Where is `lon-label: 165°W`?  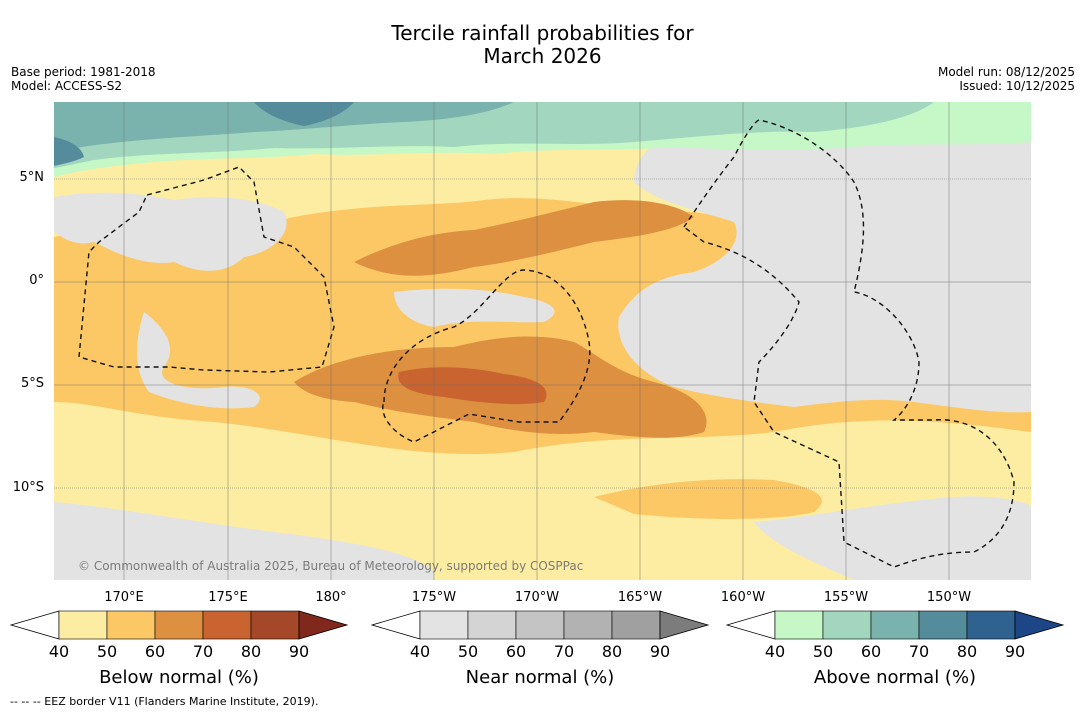
lon-label: 165°W is located at coordinates (640, 597).